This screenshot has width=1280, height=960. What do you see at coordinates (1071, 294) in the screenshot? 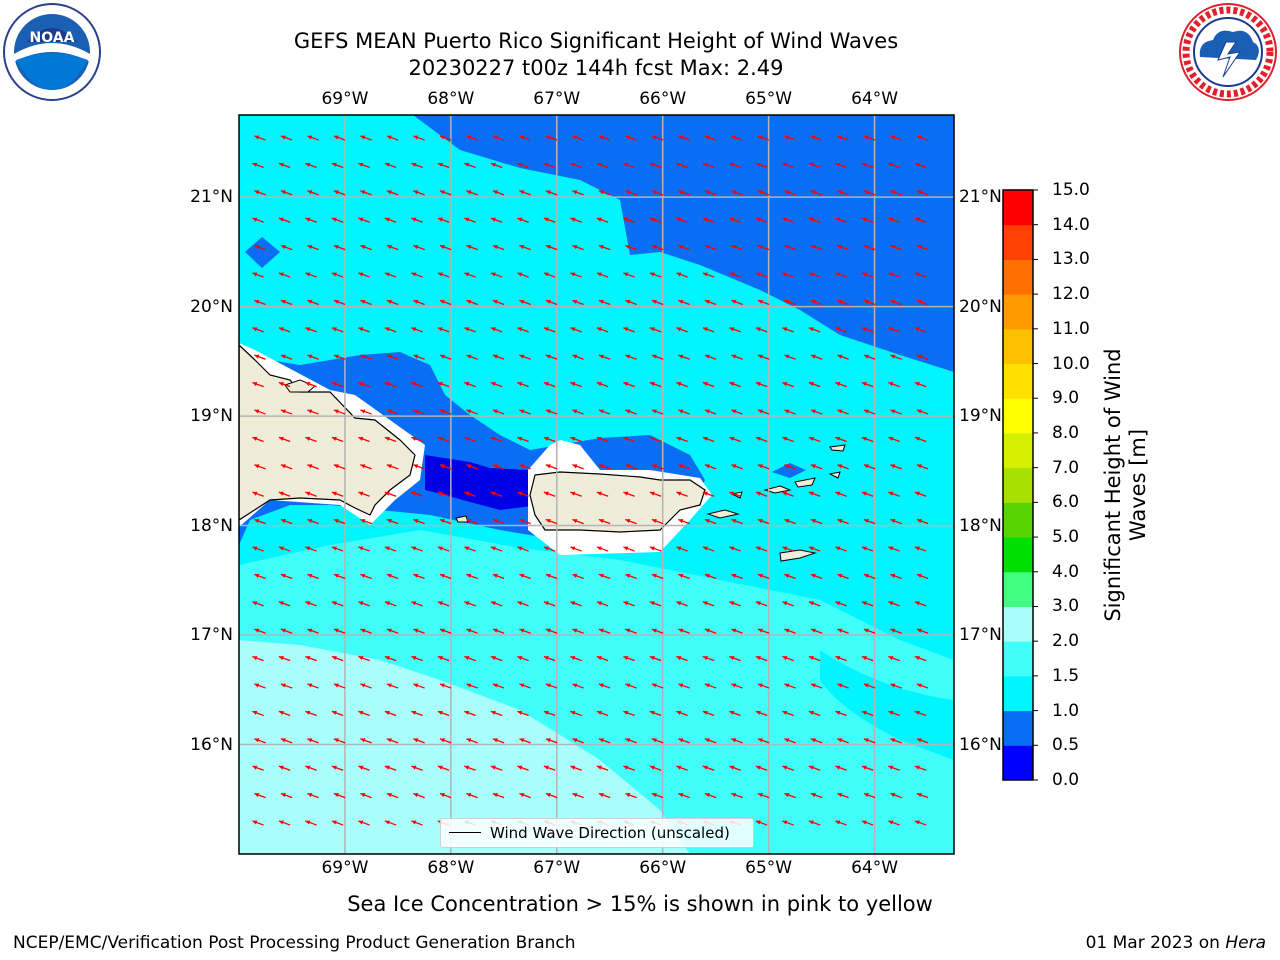
I see `colorbar-tick-label: 12.0` at bounding box center [1071, 294].